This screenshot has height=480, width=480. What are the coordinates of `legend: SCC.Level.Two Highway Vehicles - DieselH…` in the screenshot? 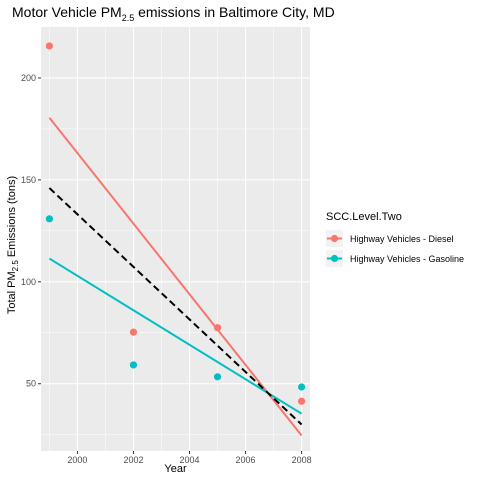 It's located at (395, 239).